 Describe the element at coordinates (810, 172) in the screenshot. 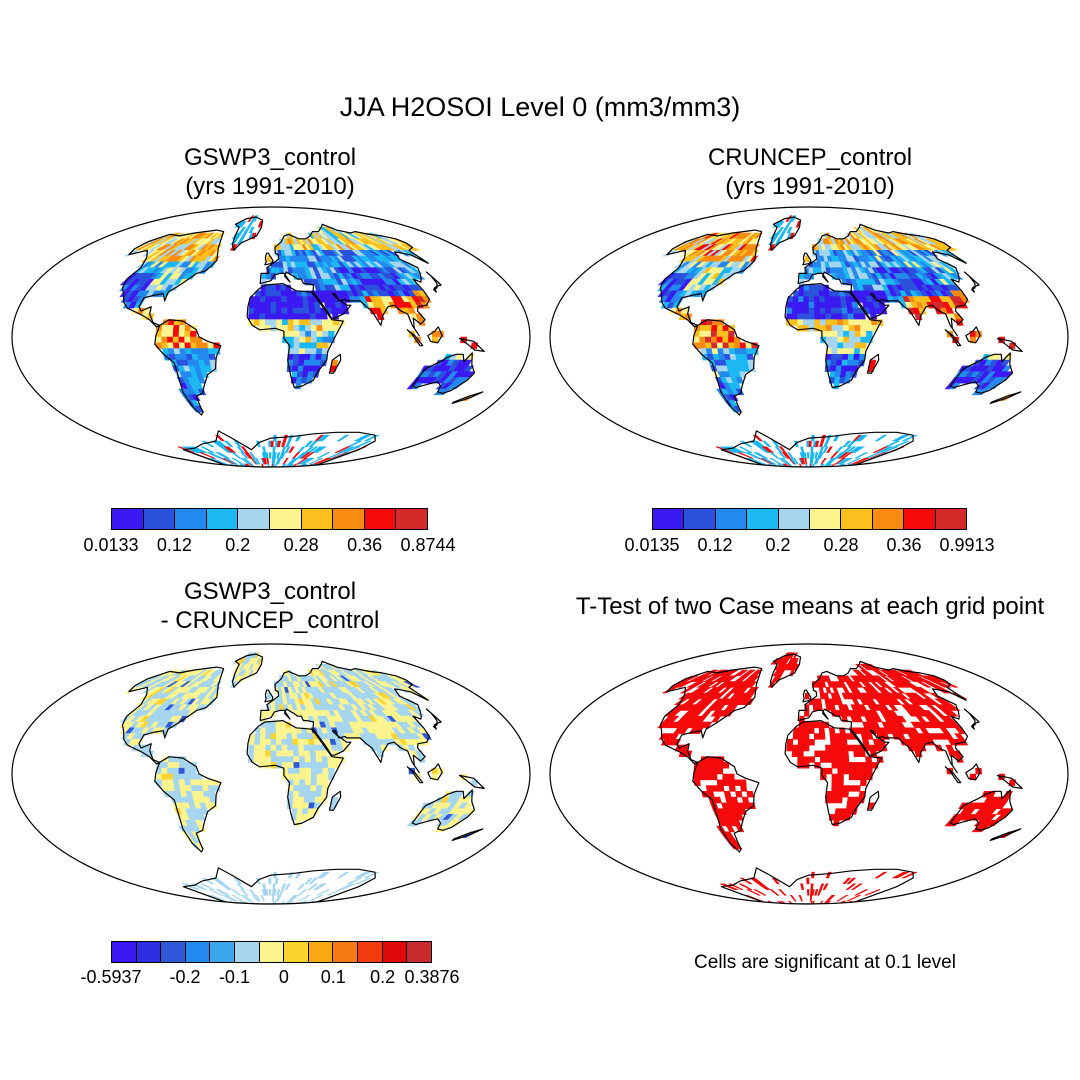

I see `cruncep-panel-title: CRUNCEP_control (yrs 1991-2010)` at that location.